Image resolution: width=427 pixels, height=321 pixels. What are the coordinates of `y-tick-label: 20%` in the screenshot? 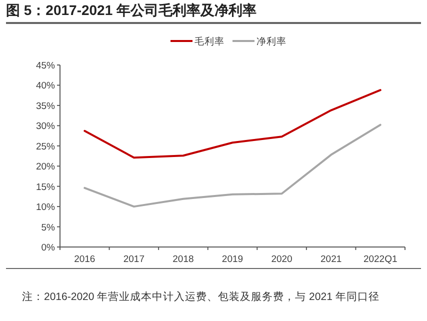 It's located at (46, 167).